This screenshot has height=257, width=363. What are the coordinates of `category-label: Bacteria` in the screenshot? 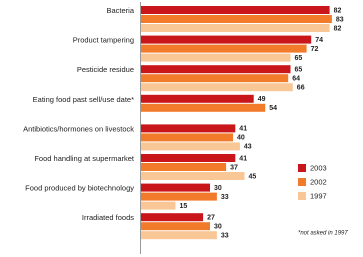 It's located at (120, 10).